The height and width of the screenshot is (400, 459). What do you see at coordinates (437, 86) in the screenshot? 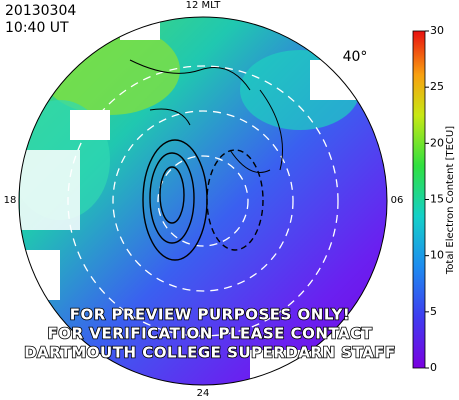
I see `colorbar-tick-label: 25` at bounding box center [437, 86].